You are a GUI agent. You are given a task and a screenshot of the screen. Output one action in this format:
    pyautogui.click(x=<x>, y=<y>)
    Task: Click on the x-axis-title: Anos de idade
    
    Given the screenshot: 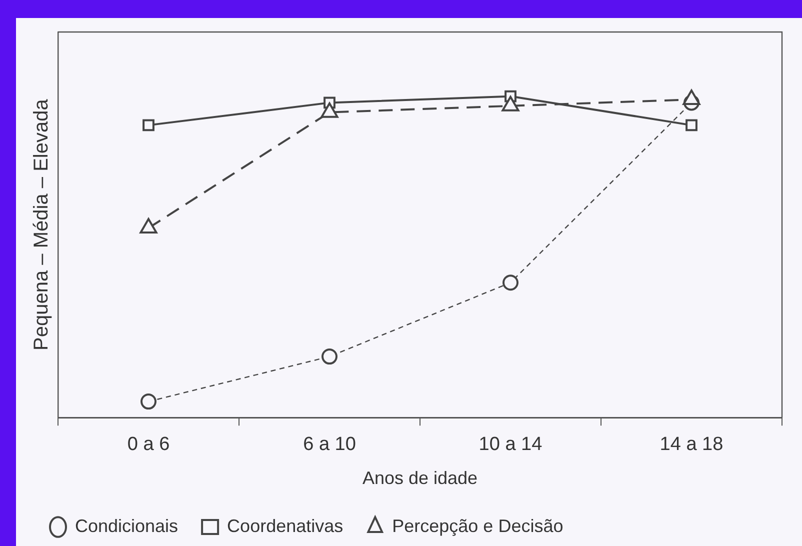 What is the action you would take?
    pyautogui.click(x=420, y=478)
    